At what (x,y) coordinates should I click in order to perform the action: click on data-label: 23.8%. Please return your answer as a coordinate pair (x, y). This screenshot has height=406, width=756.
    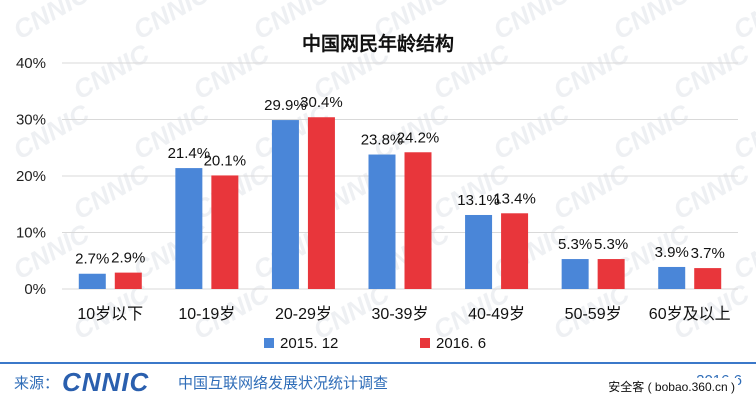
    Looking at the image, I should click on (382, 140).